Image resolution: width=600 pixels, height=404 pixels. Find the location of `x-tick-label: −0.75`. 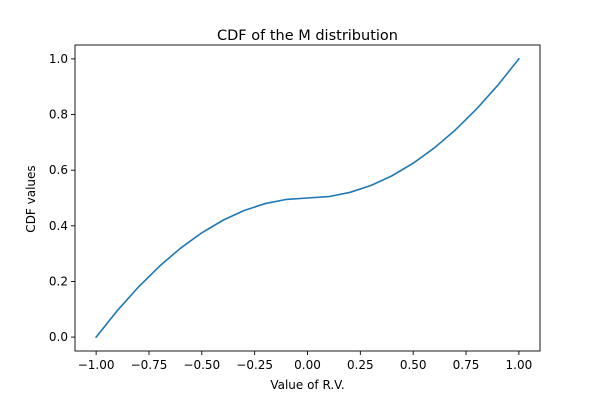

x-tick-label: −0.75 is located at coordinates (149, 365).